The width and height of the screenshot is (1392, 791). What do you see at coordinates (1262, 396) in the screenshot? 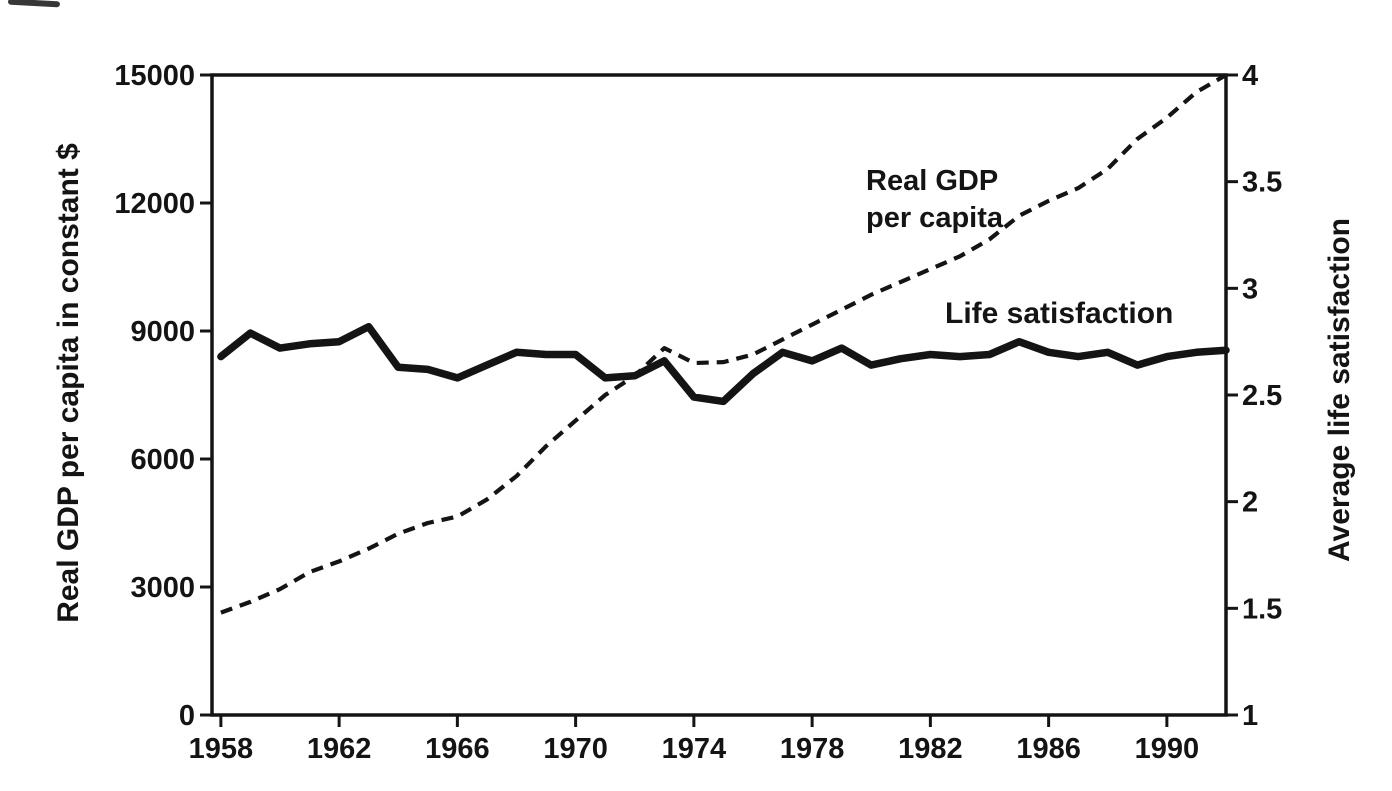
I see `right-y-tick-label: 2.5` at bounding box center [1262, 396].